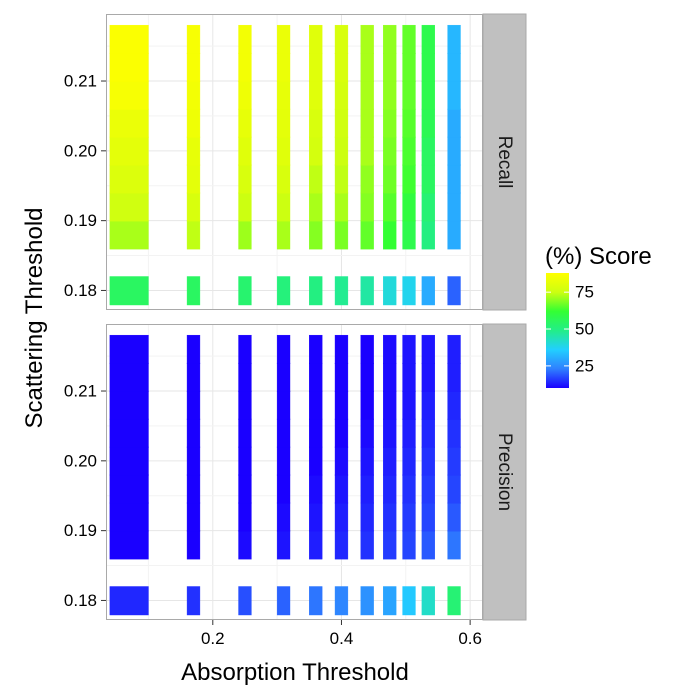 Image resolution: width=700 pixels, height=700 pixels. What do you see at coordinates (80, 460) in the screenshot?
I see `y-tick-label: 0.20` at bounding box center [80, 460].